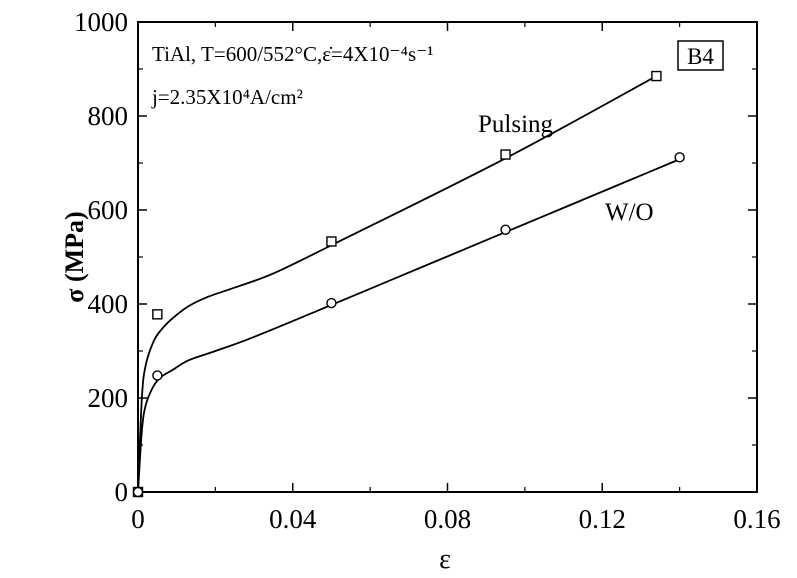 The width and height of the screenshot is (797, 578). I want to click on annotation-line-1: TiAl, T=600/552°C,ε̇=4X10⁻⁴s⁻¹, so click(293, 54).